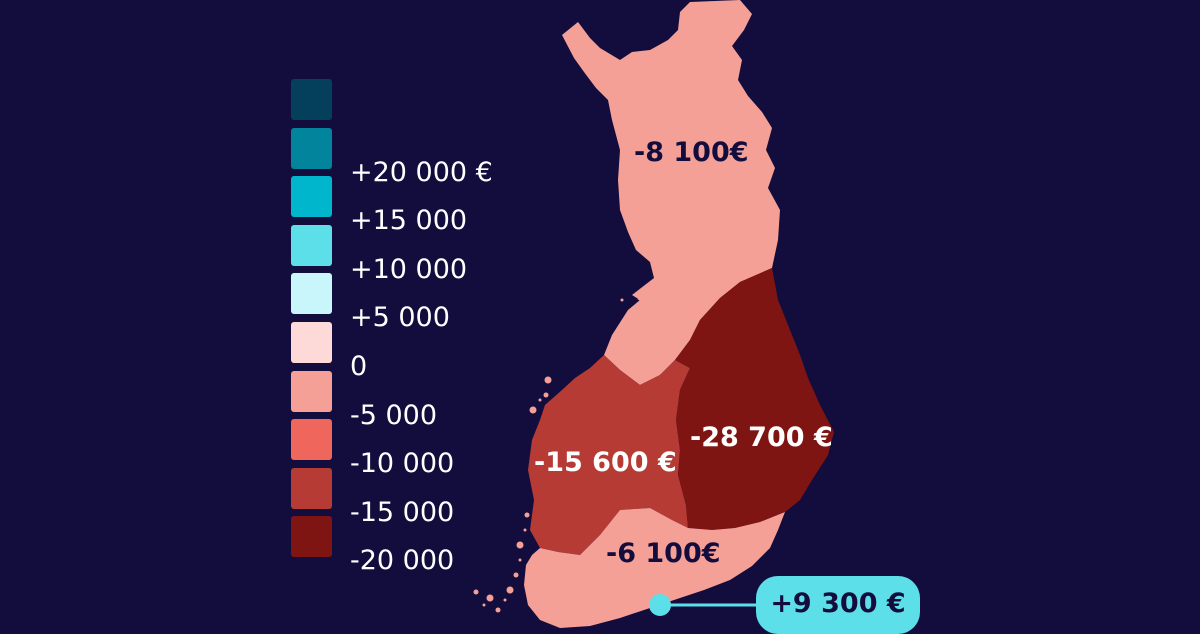 This screenshot has height=634, width=1200. Describe the element at coordinates (402, 512) in the screenshot. I see `legend-label: -15 000` at that location.